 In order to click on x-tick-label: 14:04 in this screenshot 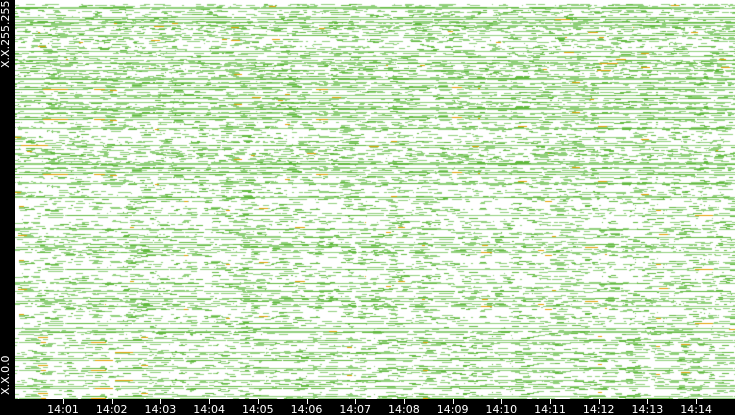, I will do `click(209, 409)`.